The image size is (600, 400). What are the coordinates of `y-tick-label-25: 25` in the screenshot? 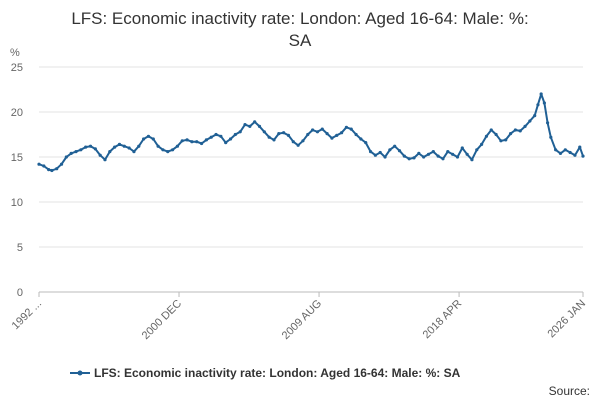 It's located at (17, 68).